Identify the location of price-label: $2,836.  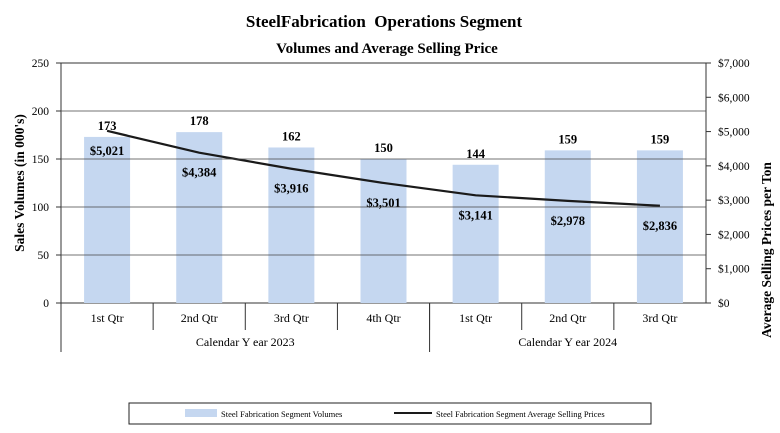
(660, 226).